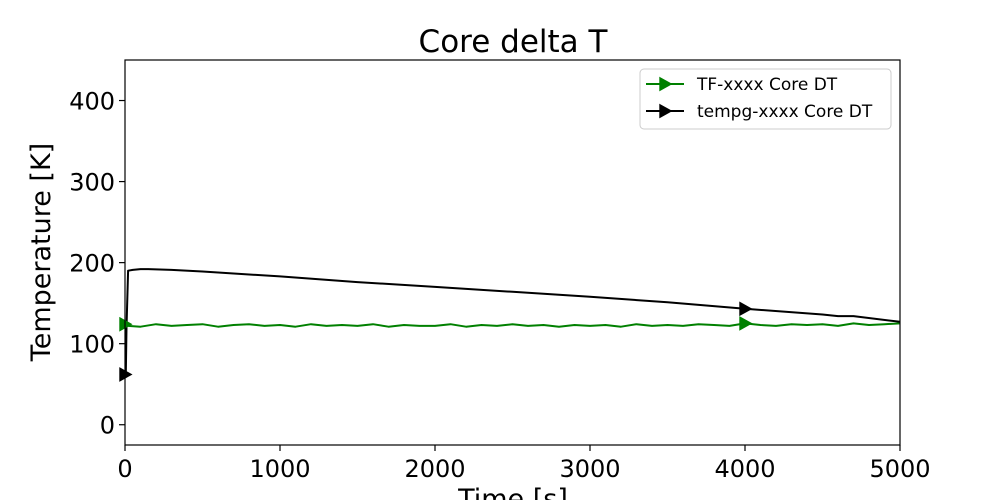 The height and width of the screenshot is (500, 1000). I want to click on y-tick-label: 100, so click(92, 345).